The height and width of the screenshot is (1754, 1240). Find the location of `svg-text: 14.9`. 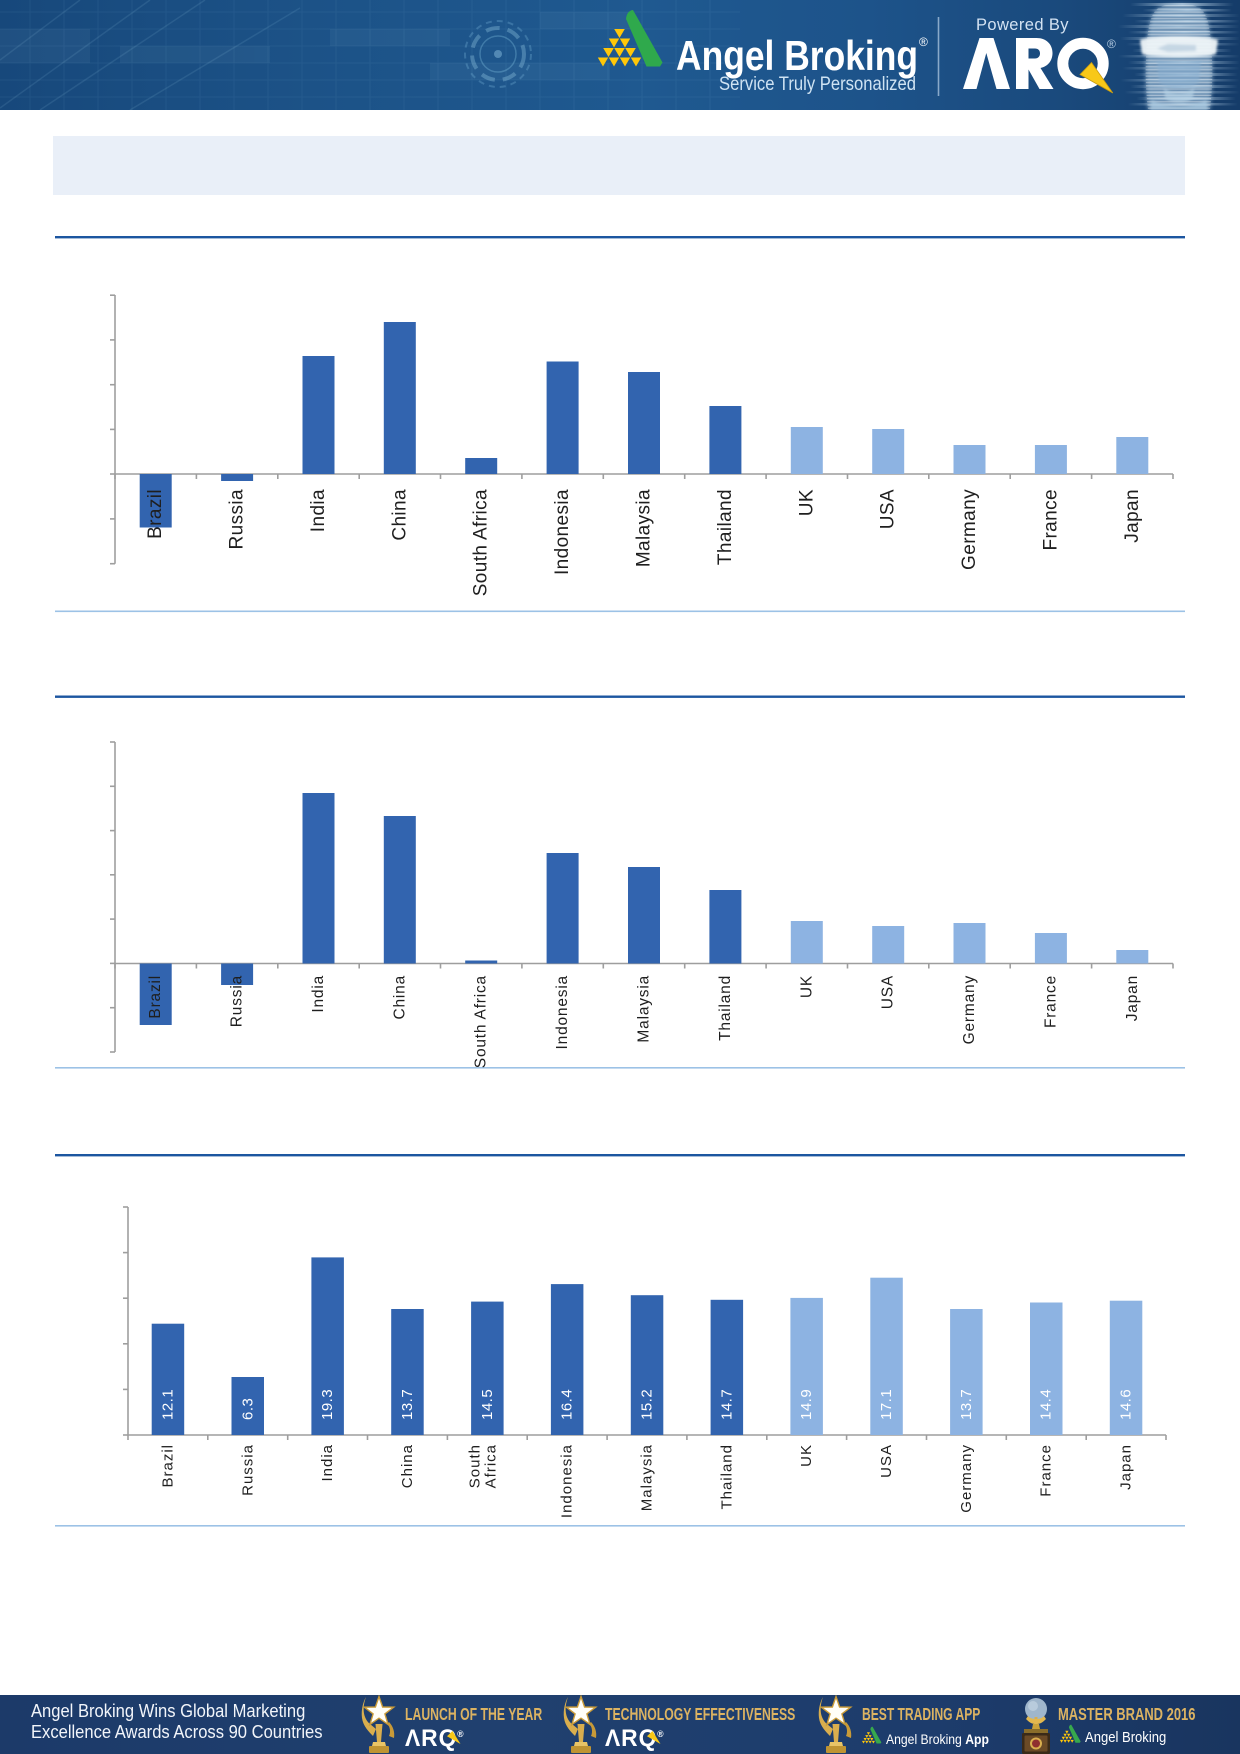

svg-text: 14.9 is located at coordinates (806, 1404).